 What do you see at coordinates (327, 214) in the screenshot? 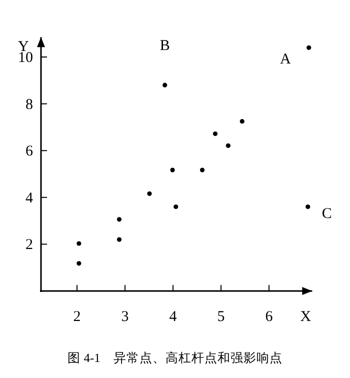
I see `annotation: C` at bounding box center [327, 214].